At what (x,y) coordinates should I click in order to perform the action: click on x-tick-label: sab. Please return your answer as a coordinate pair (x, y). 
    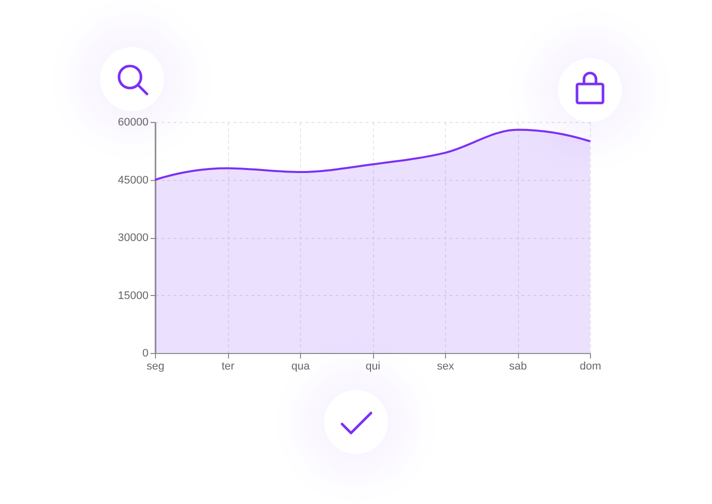
    Looking at the image, I should click on (518, 366).